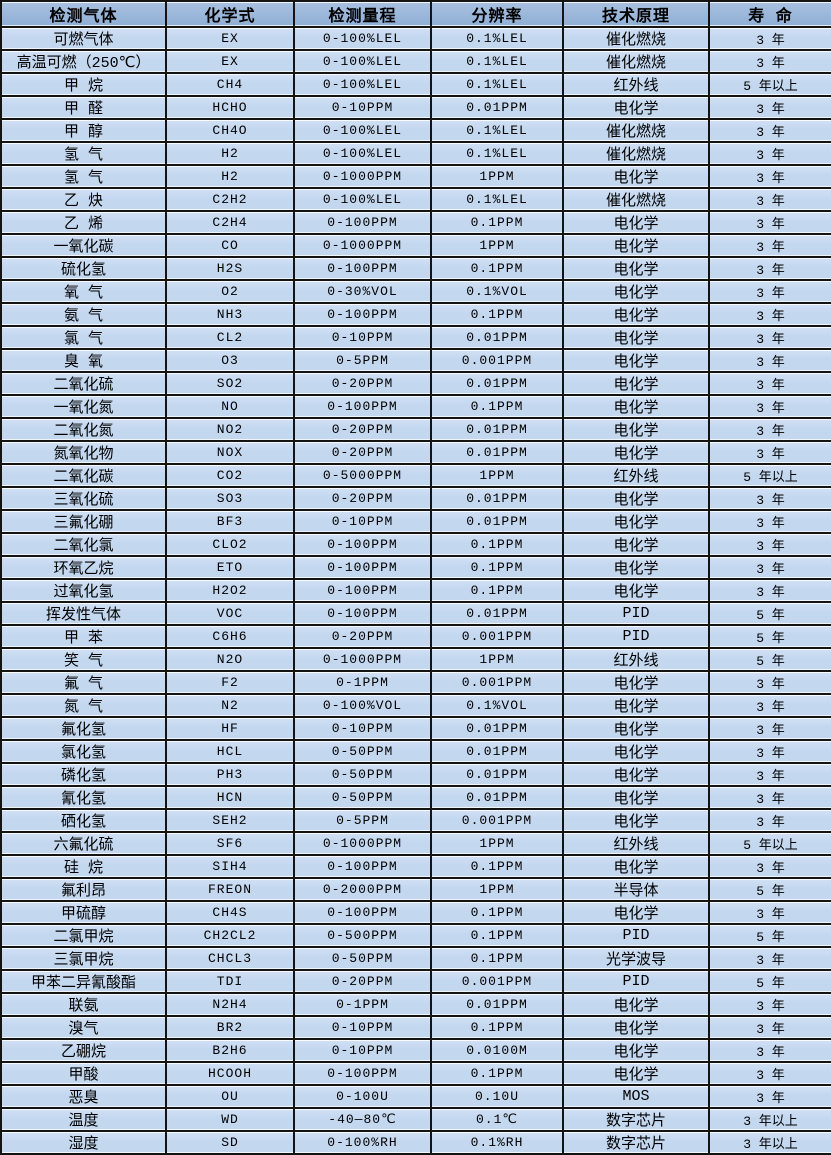 The image size is (831, 1155). Describe the element at coordinates (231, 269) in the screenshot. I see `formula-cell: H2S` at that location.